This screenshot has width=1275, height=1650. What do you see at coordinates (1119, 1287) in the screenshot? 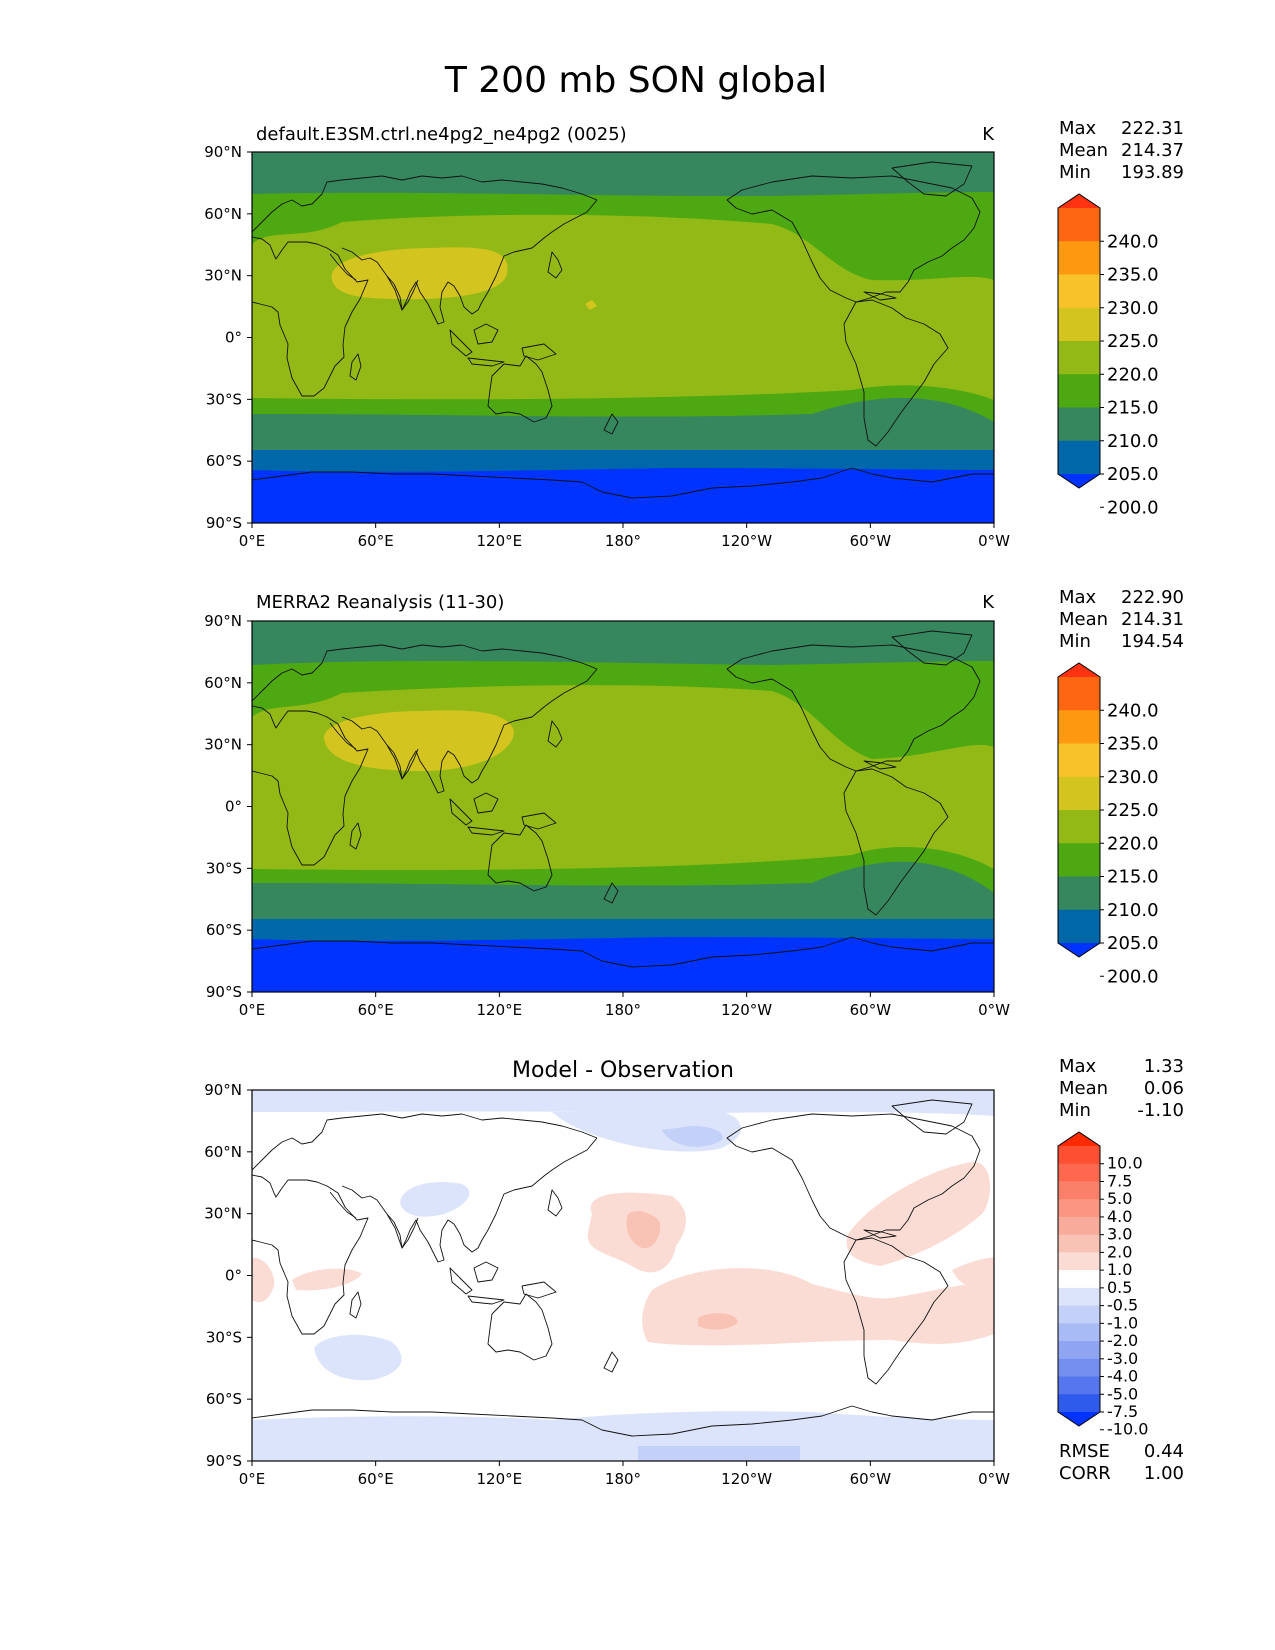
I see `colorbar-label: 0.5` at bounding box center [1119, 1287].